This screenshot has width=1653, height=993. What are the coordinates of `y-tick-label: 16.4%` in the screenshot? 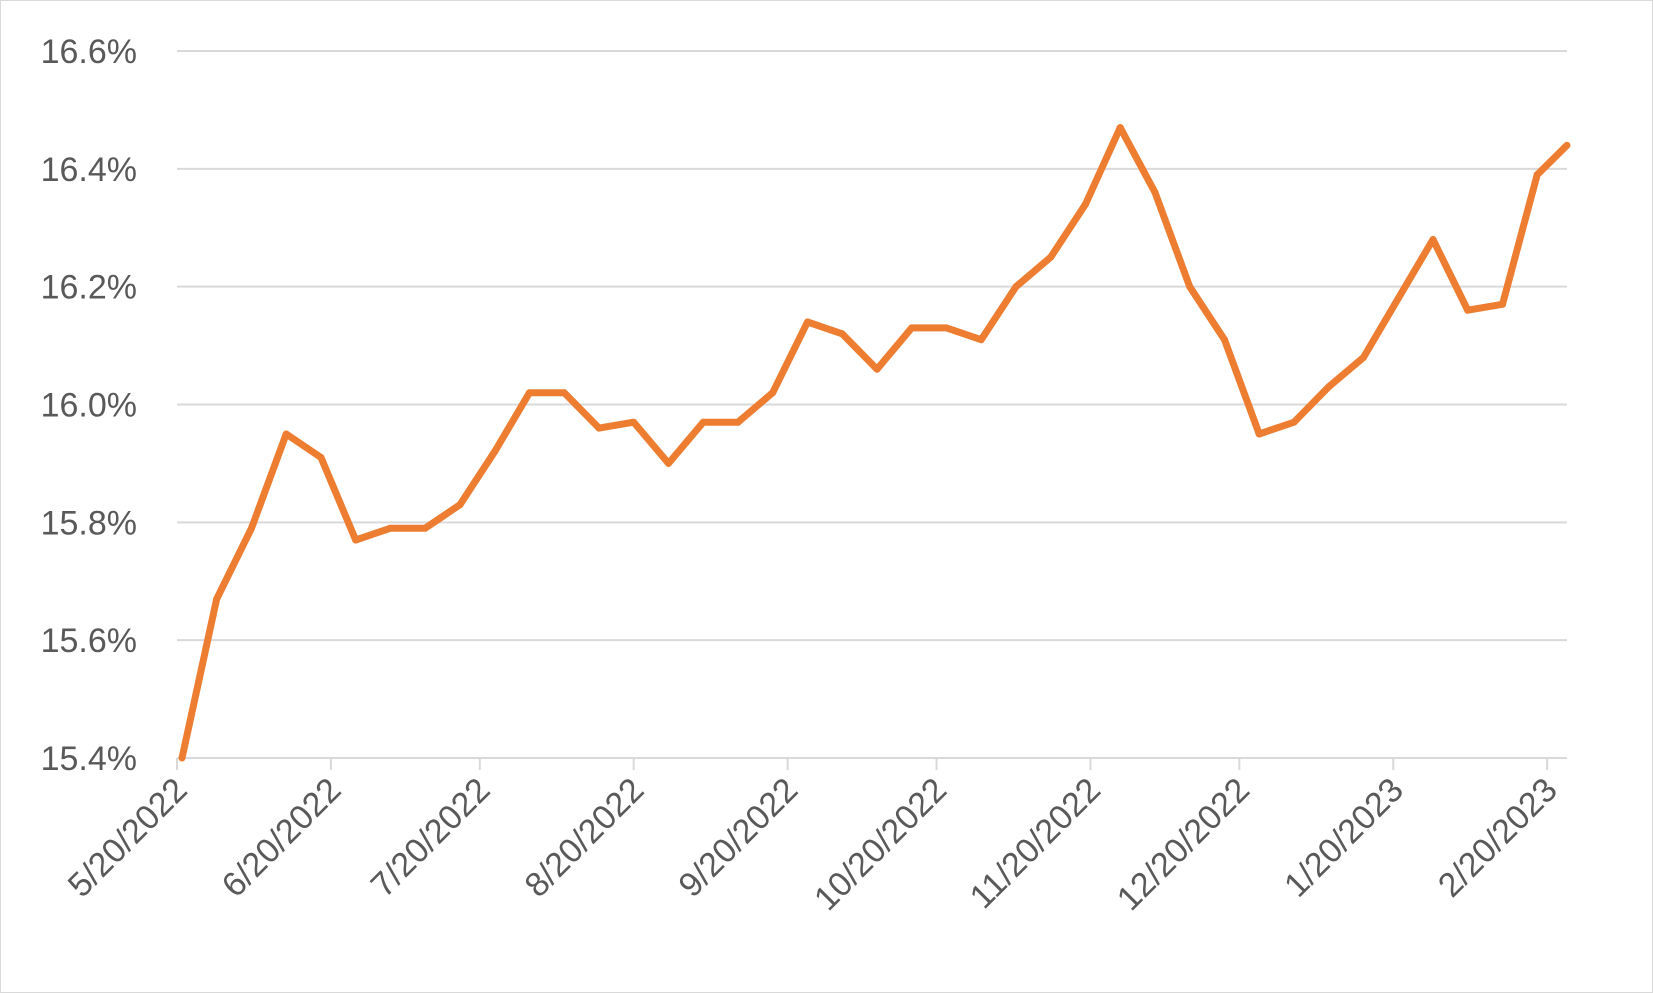 It's located at (89, 170).